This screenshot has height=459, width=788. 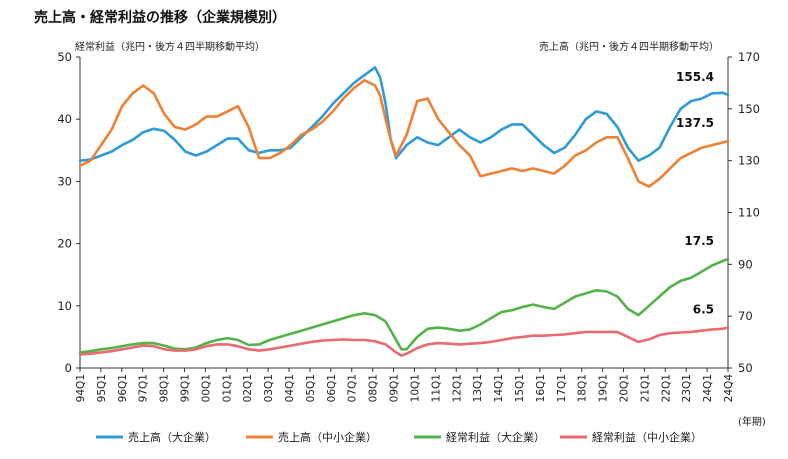 What do you see at coordinates (172, 437) in the screenshot?
I see `legend-label: 売上高（大企業）` at bounding box center [172, 437].